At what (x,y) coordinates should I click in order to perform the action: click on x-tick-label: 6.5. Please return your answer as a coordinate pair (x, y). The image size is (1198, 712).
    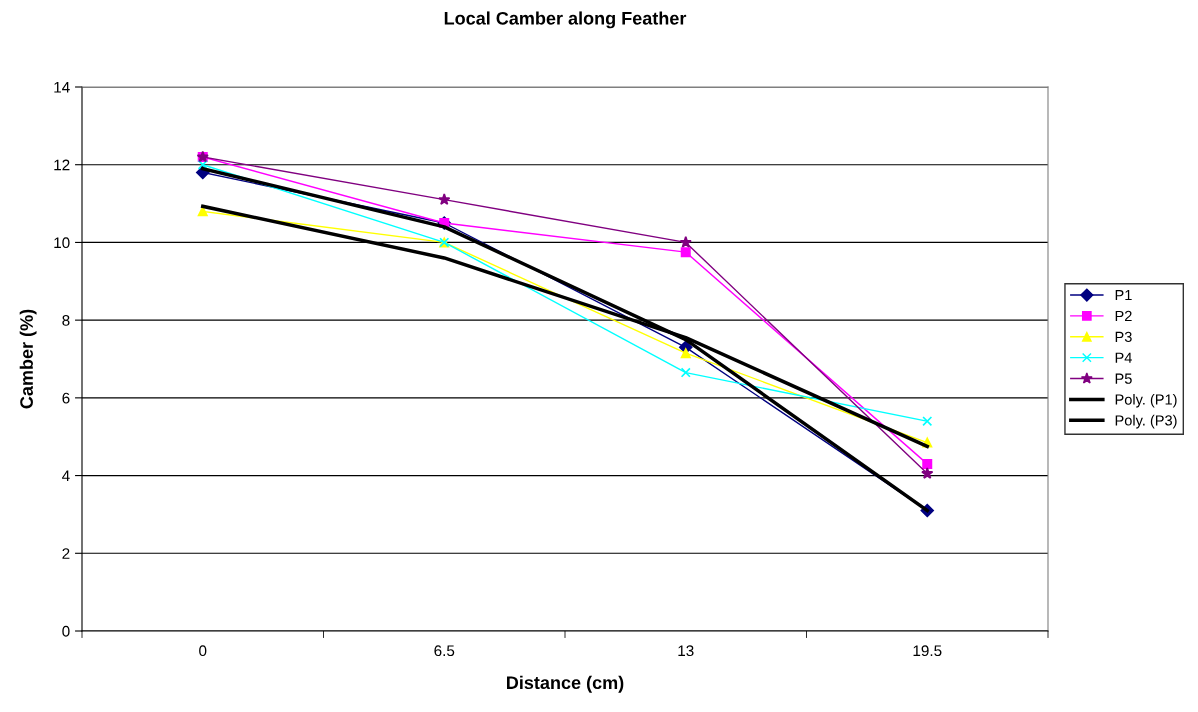
    Looking at the image, I should click on (444, 651).